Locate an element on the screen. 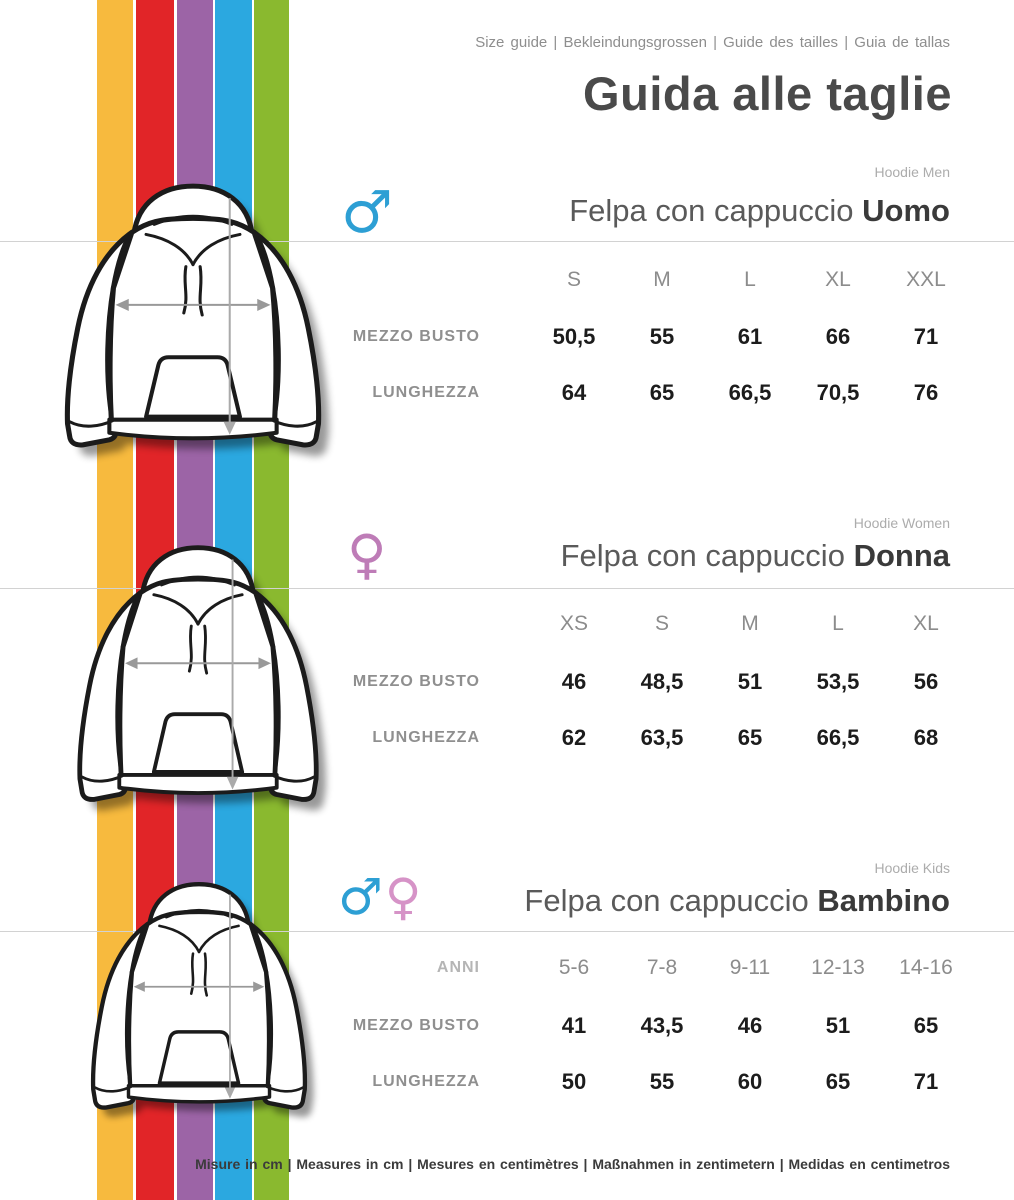  size-value: 64 is located at coordinates (574, 392).